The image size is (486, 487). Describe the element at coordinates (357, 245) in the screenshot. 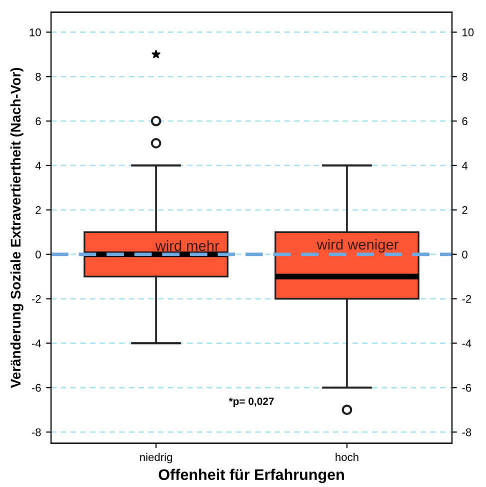

I see `annotation: wird weniger` at that location.